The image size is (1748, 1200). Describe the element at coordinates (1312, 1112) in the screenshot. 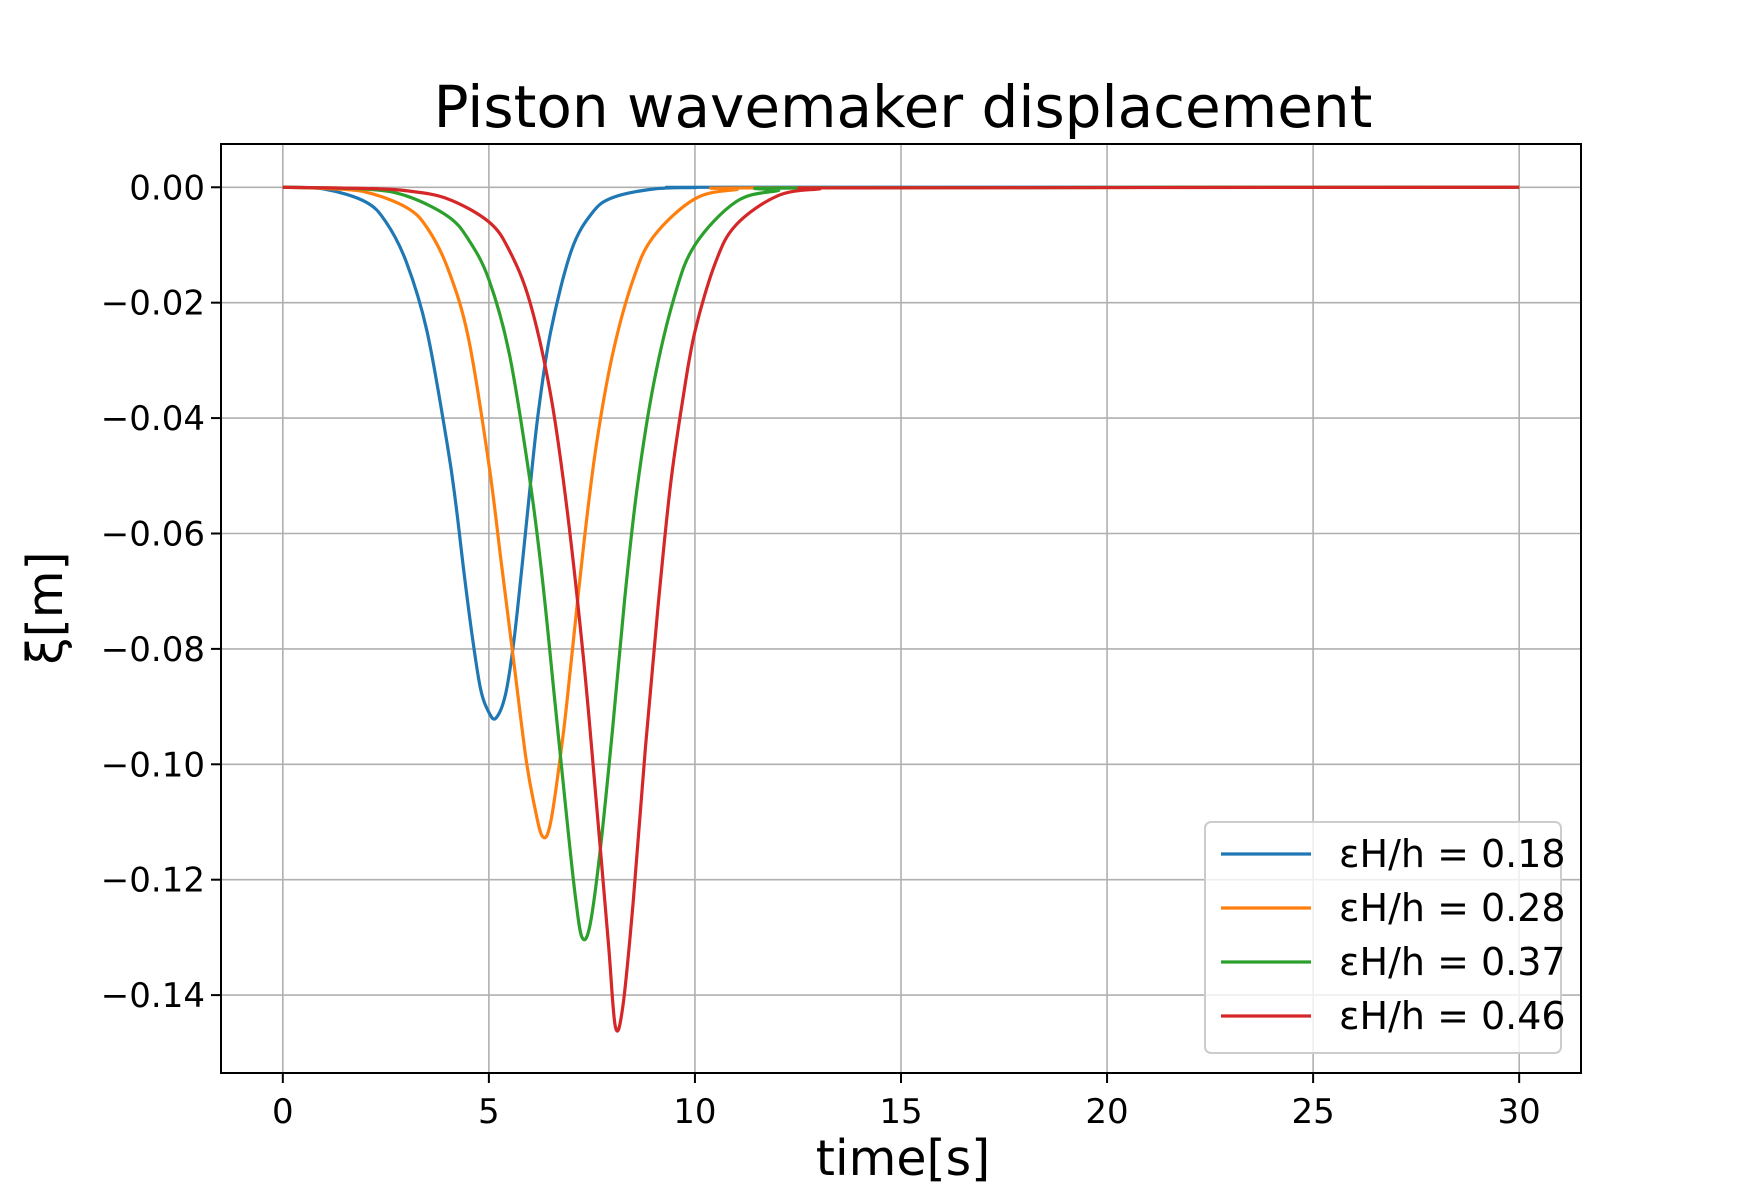

I see `x-tick-label: 25` at that location.